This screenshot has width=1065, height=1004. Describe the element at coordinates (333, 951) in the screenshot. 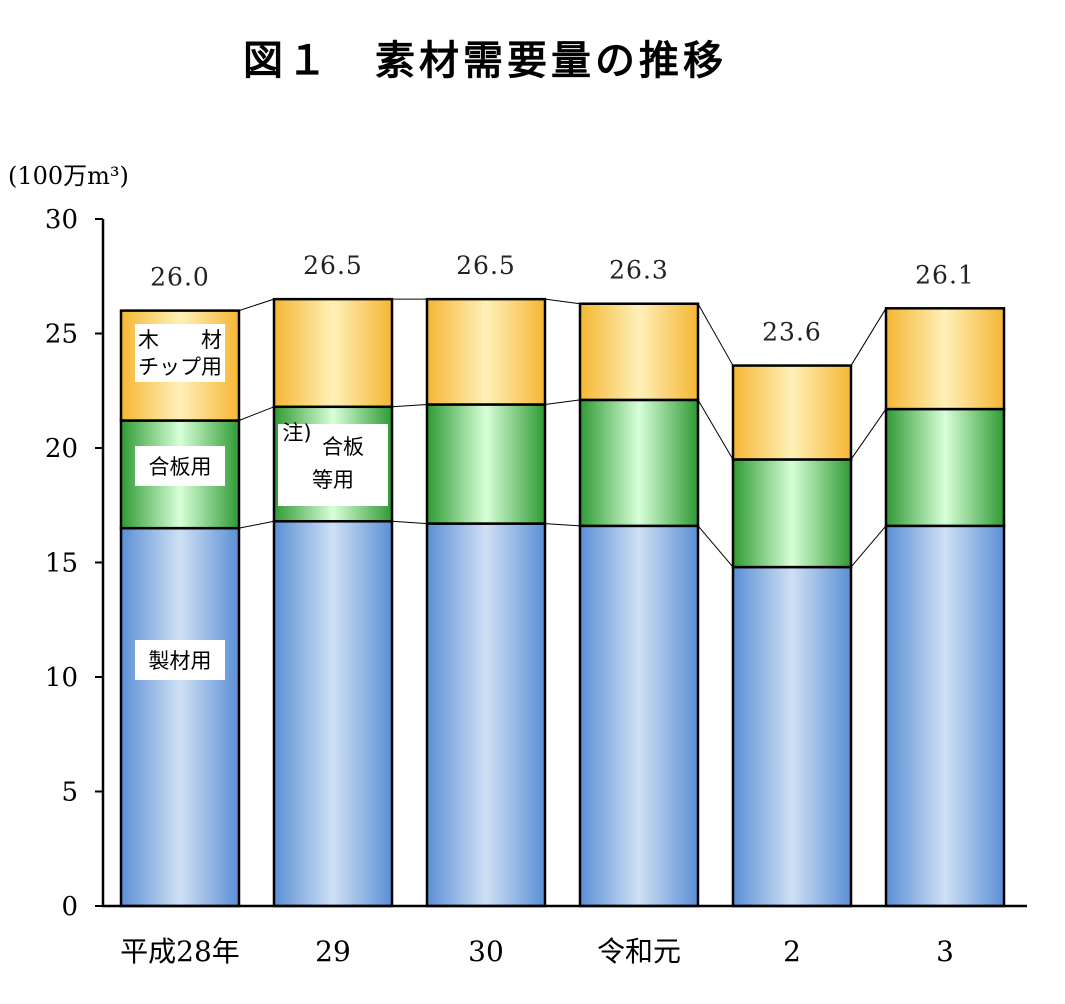

I see `x-tick-label: 29` at that location.